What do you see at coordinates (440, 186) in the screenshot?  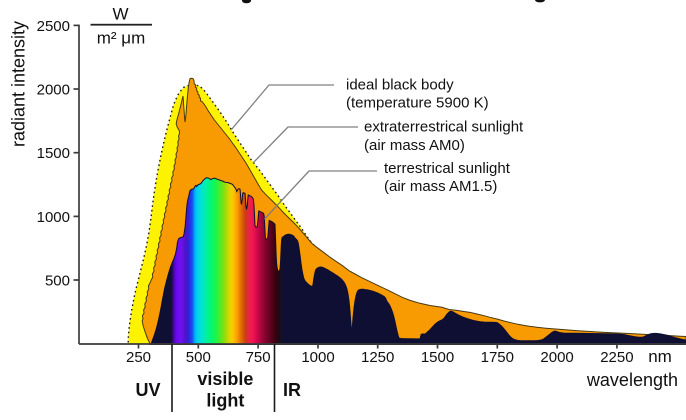 I see `svg-text: (air mass AM1.5)` at bounding box center [440, 186].